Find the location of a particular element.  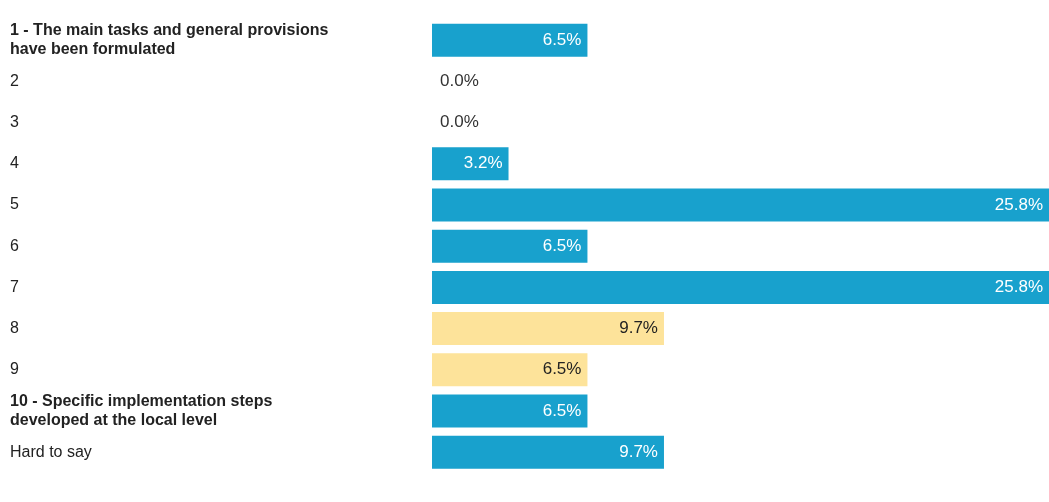

y-tick-label: 9 is located at coordinates (14, 369).